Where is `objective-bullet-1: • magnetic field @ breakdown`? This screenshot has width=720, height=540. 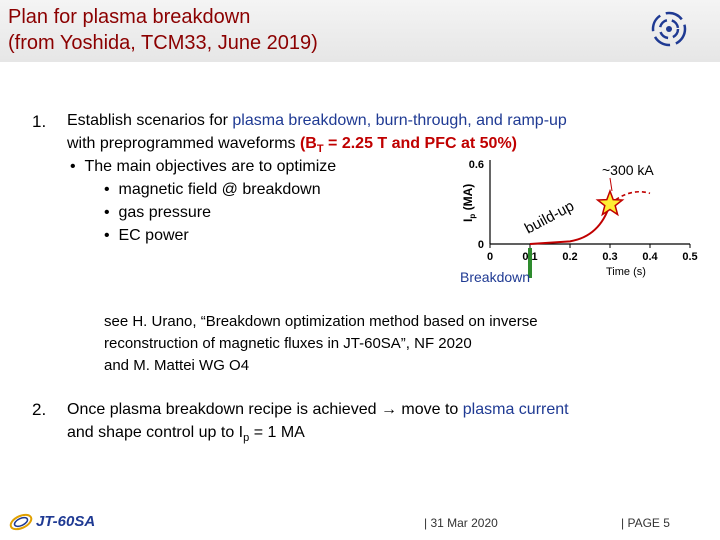 objective-bullet-1: • magnetic field @ breakdown is located at coordinates (212, 189).